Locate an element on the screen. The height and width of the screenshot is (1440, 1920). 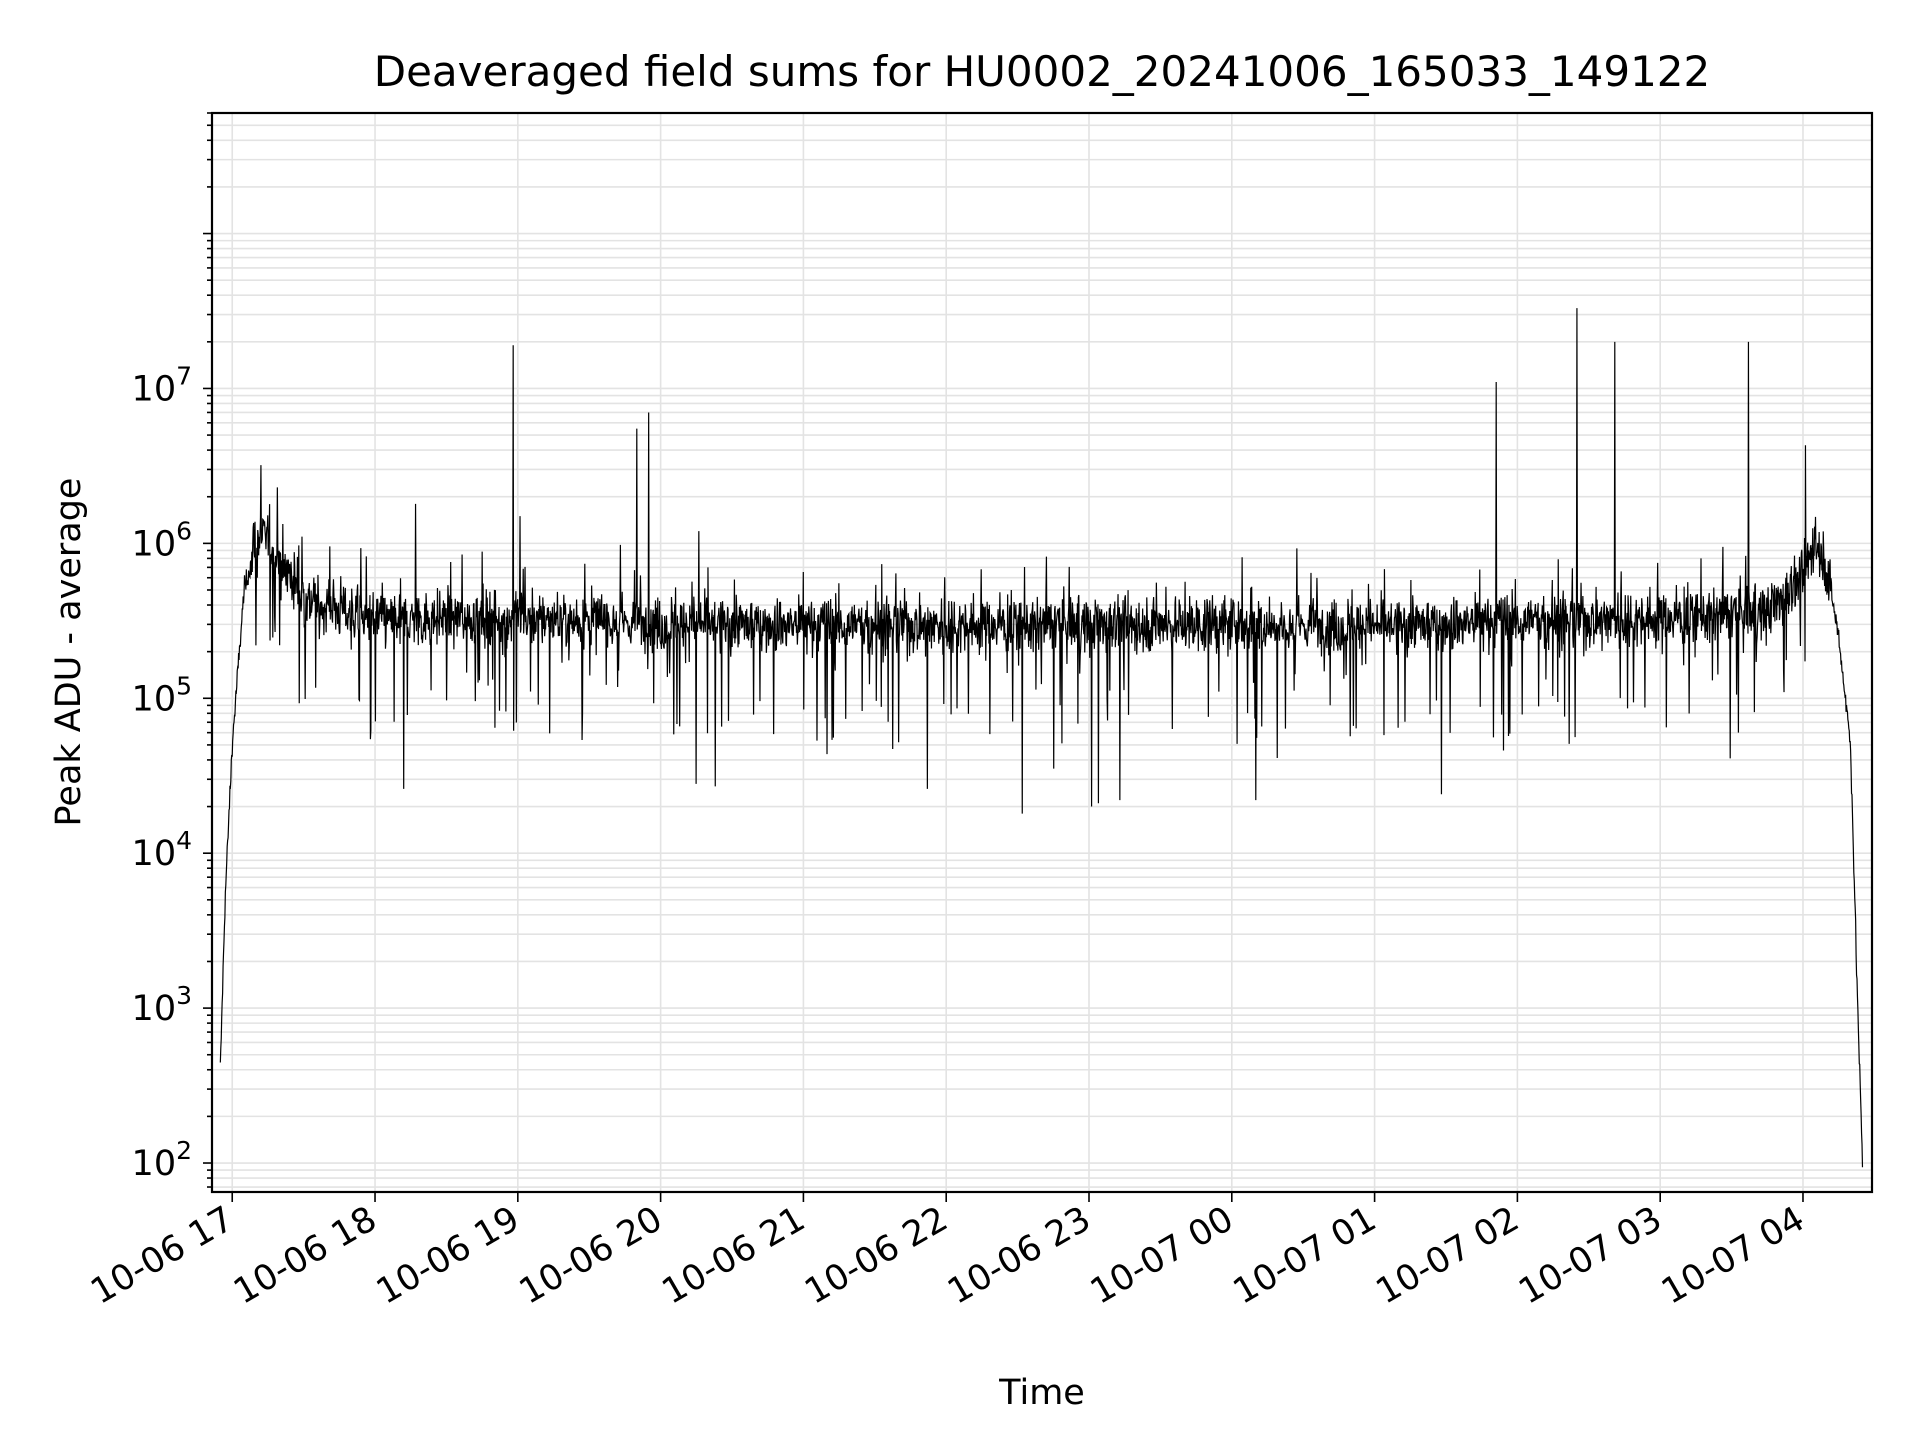
x-axis-label: Time is located at coordinates (1041, 1393).